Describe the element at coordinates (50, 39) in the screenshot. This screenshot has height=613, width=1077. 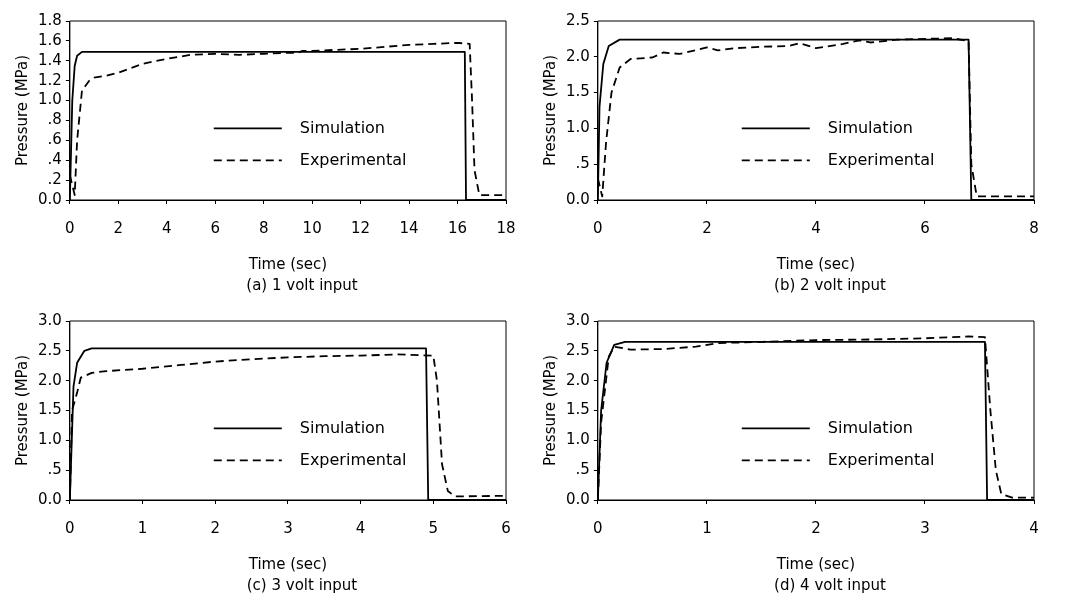
I see `y-tick-label: 1.6` at that location.